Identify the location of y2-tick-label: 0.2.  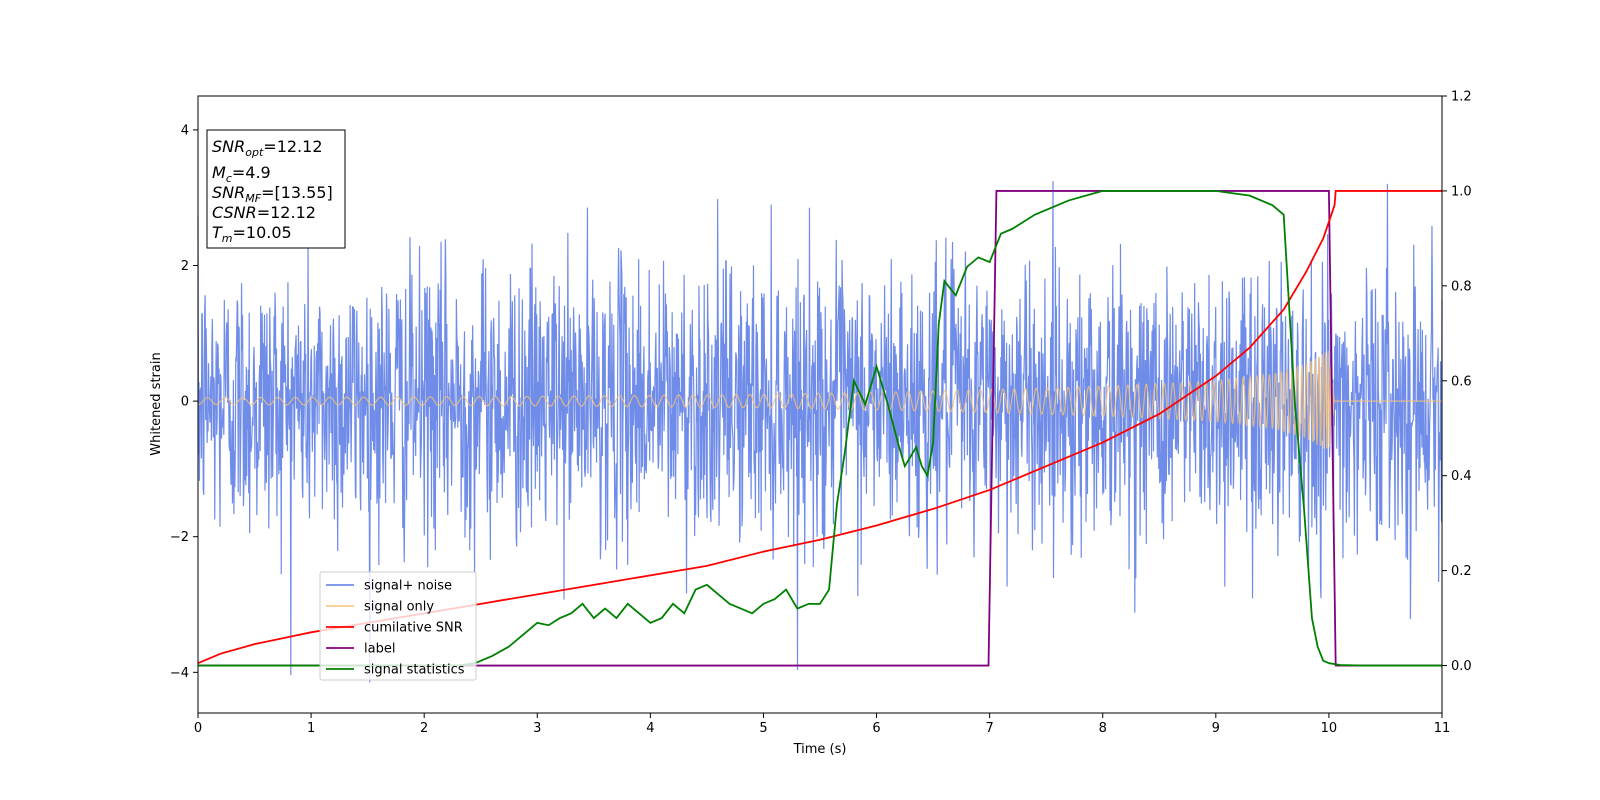
(1461, 571).